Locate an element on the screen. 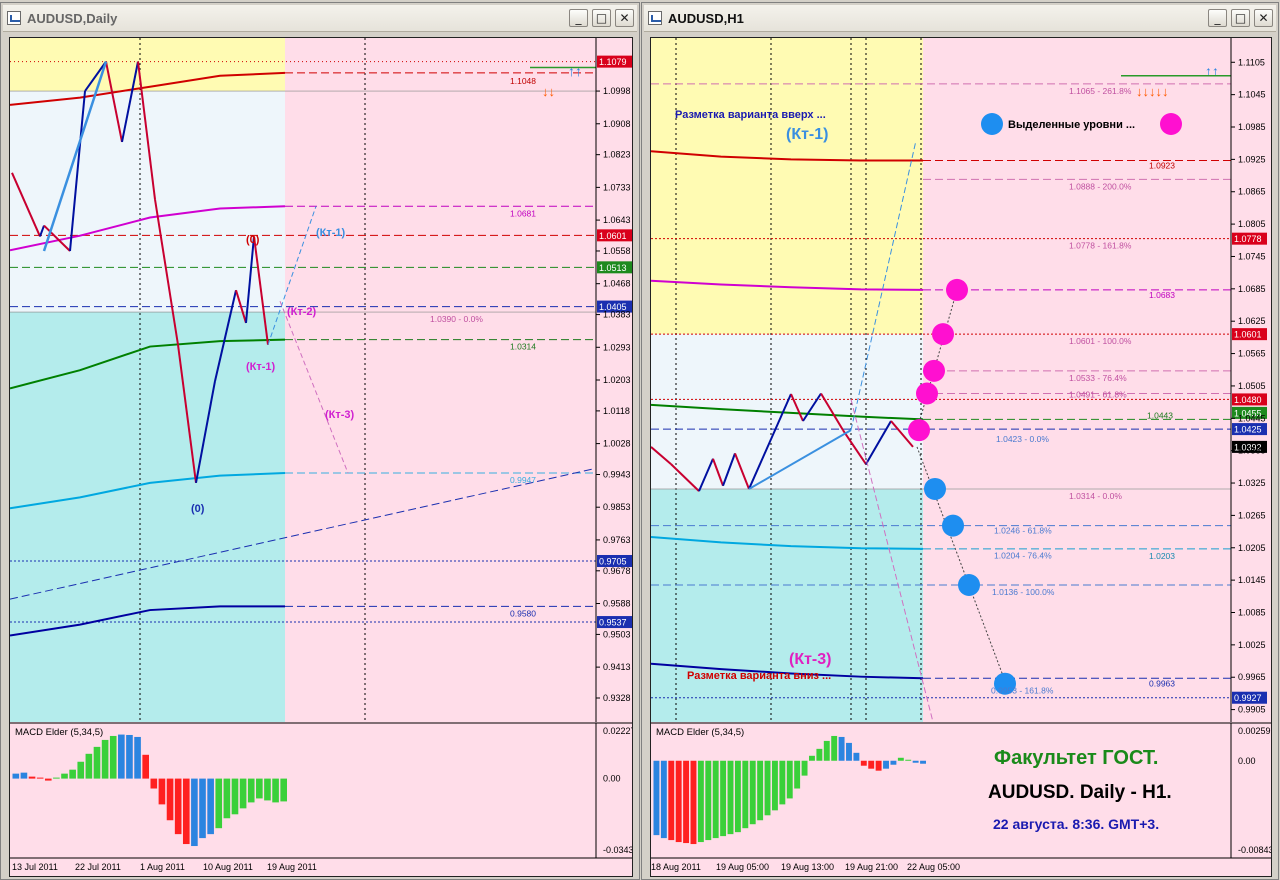 This screenshot has height=880, width=1280. level-label: 1.0136 - 100.0% is located at coordinates (1023, 592).